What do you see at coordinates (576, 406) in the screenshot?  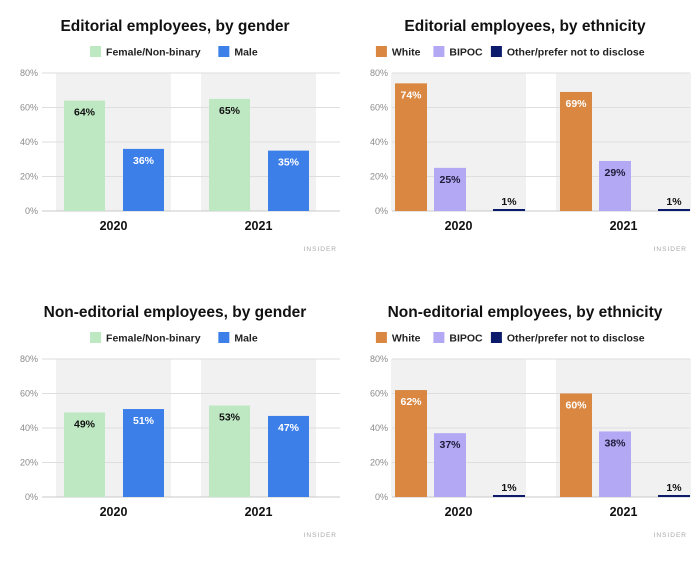 I see `bar-value-label: 60%` at bounding box center [576, 406].